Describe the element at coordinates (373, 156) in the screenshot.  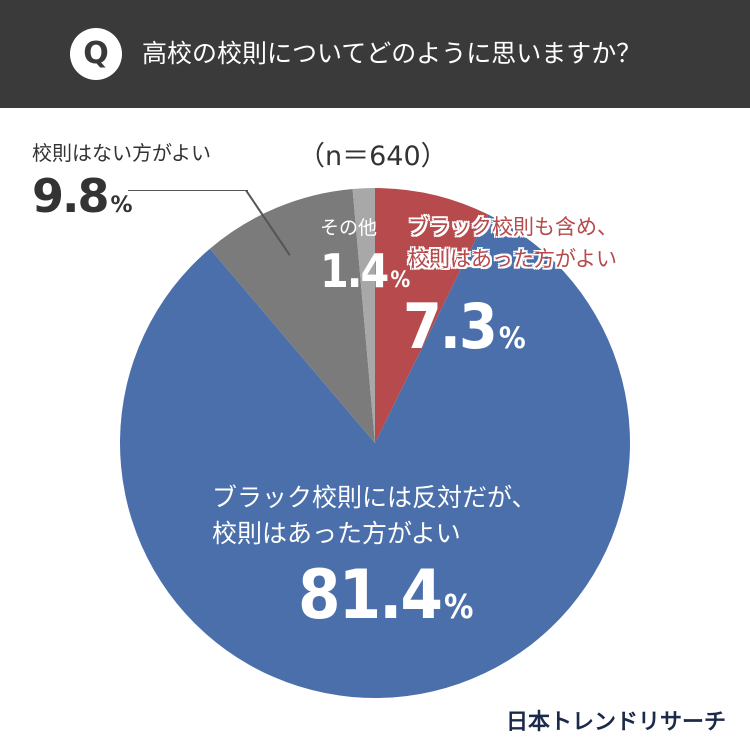
I see `sample-size-label: （n＝640）` at that location.